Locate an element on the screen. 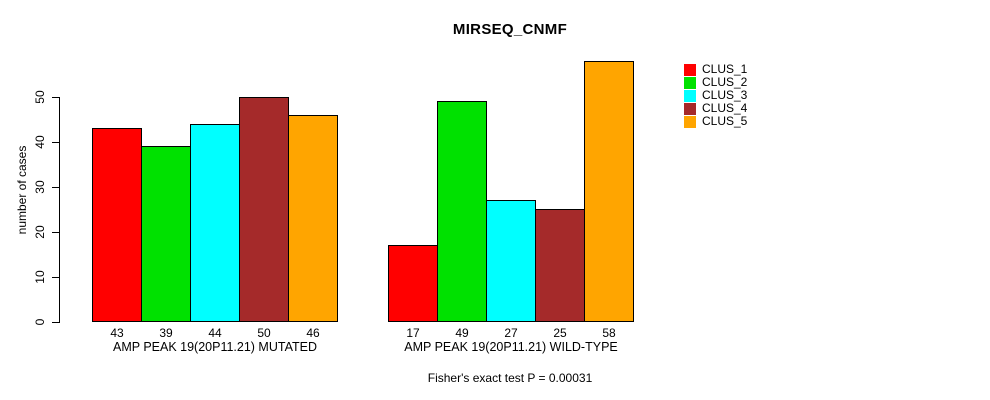  legend-item: CLUS_4 is located at coordinates (715, 108).